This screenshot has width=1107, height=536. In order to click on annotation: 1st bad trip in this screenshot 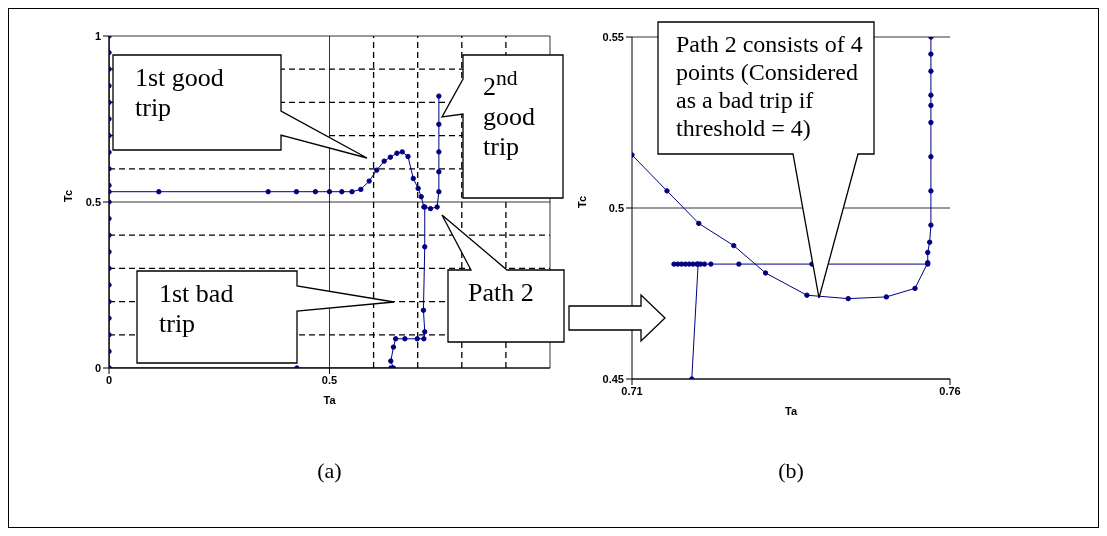, I will do `click(197, 309)`.